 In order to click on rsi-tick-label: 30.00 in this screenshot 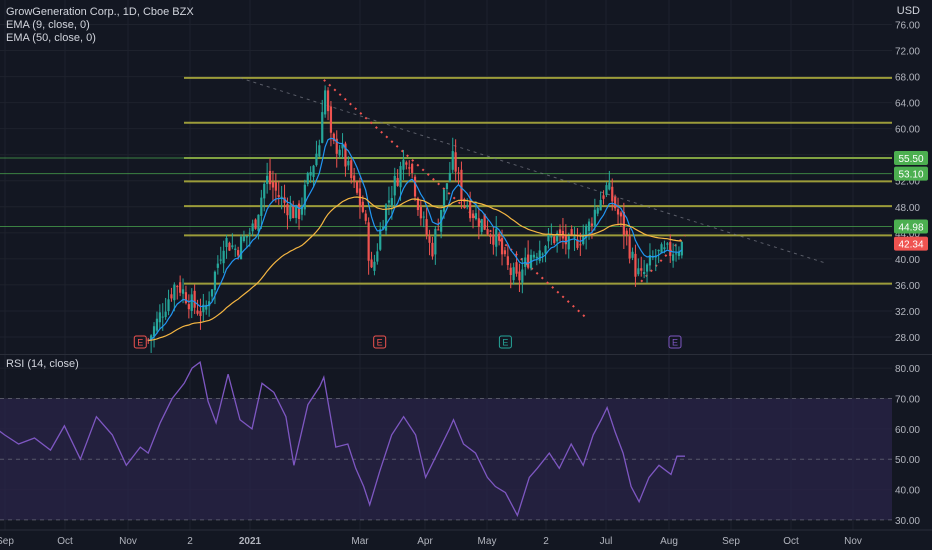, I will do `click(907, 521)`.